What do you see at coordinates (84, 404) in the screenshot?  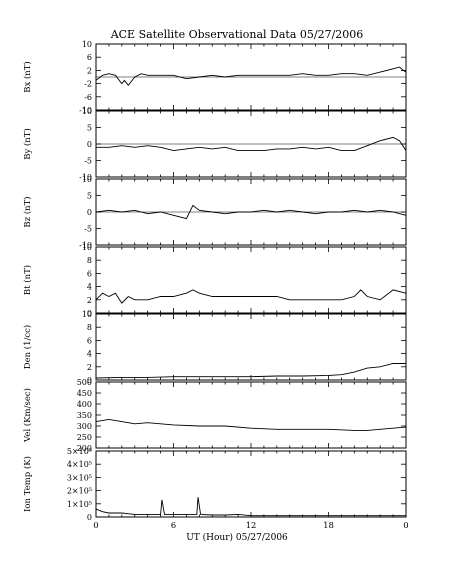 I see `y-tick-label: 400` at bounding box center [84, 404].